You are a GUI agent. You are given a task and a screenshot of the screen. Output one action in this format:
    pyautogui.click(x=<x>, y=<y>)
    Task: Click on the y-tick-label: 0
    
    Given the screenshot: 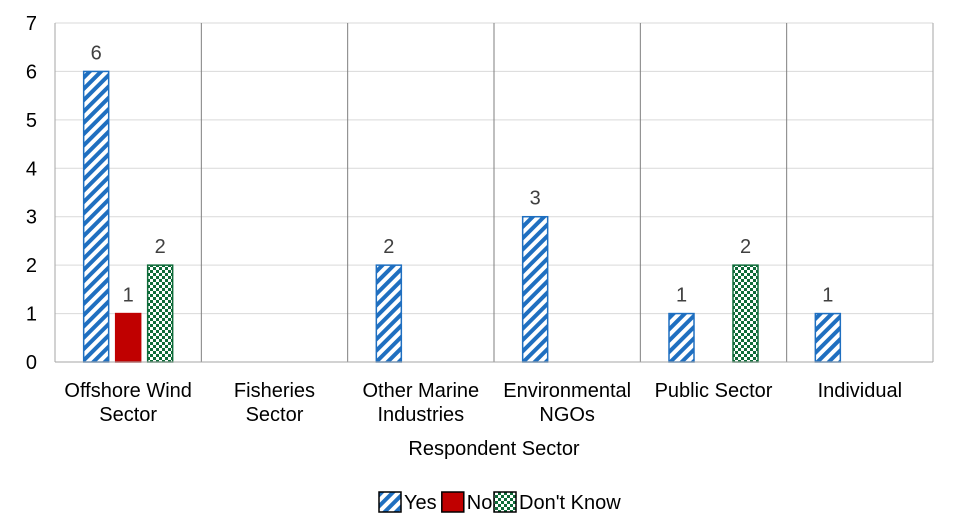 What is the action you would take?
    pyautogui.click(x=31, y=363)
    